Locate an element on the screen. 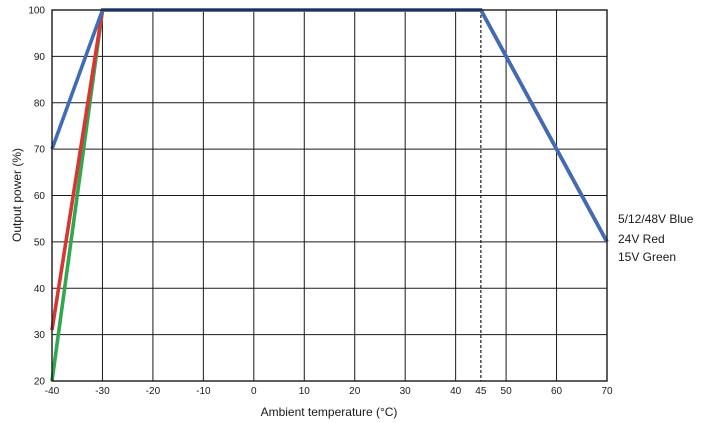  x-tick-label: -10 is located at coordinates (203, 391).